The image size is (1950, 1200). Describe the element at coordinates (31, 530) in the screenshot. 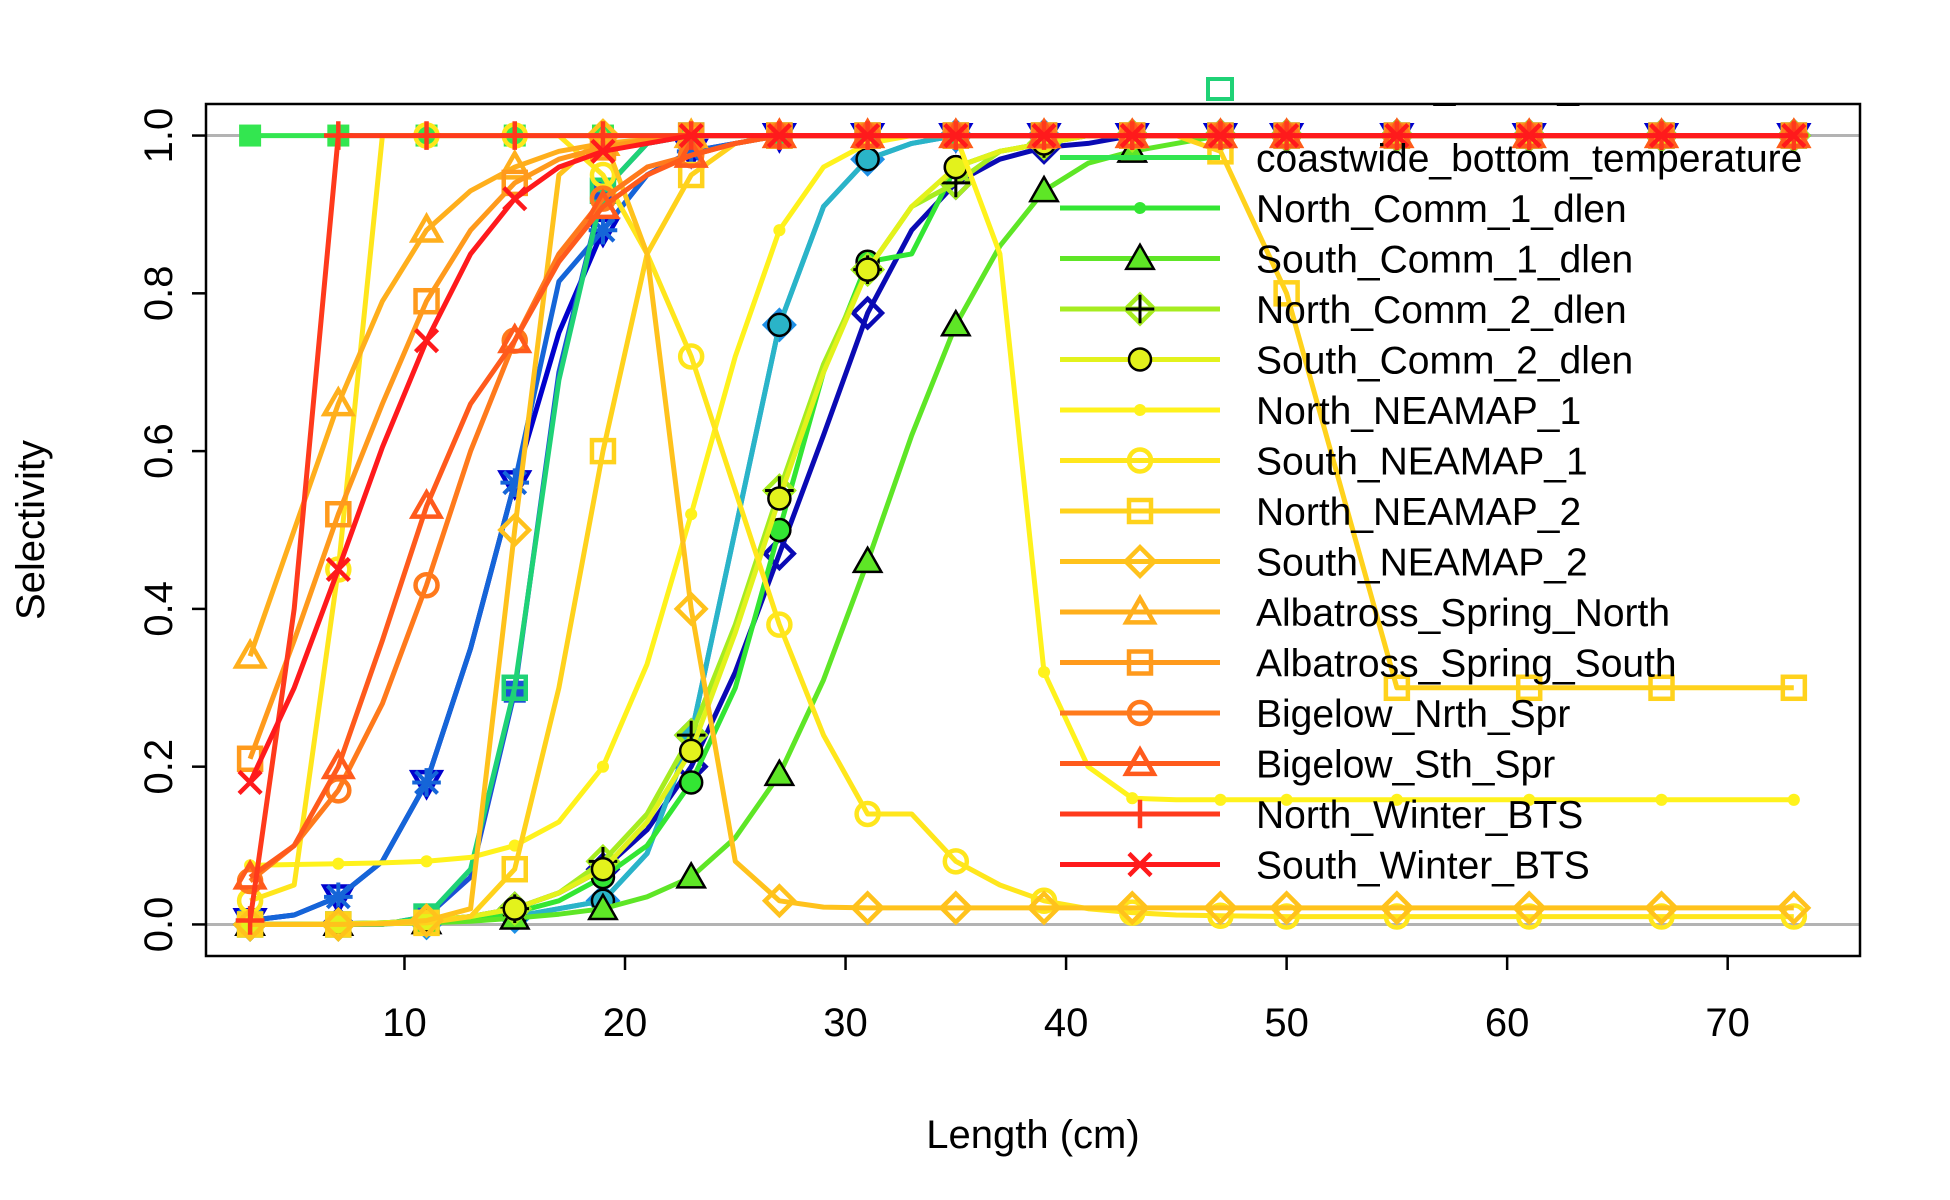

I see `y-axis-label: Selectivity` at that location.